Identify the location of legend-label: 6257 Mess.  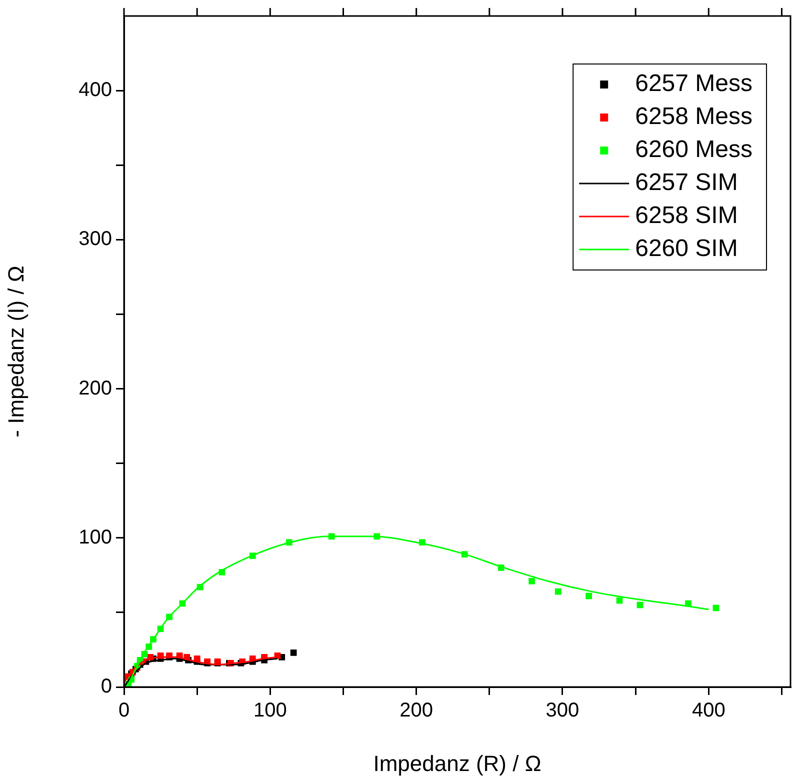
(694, 84).